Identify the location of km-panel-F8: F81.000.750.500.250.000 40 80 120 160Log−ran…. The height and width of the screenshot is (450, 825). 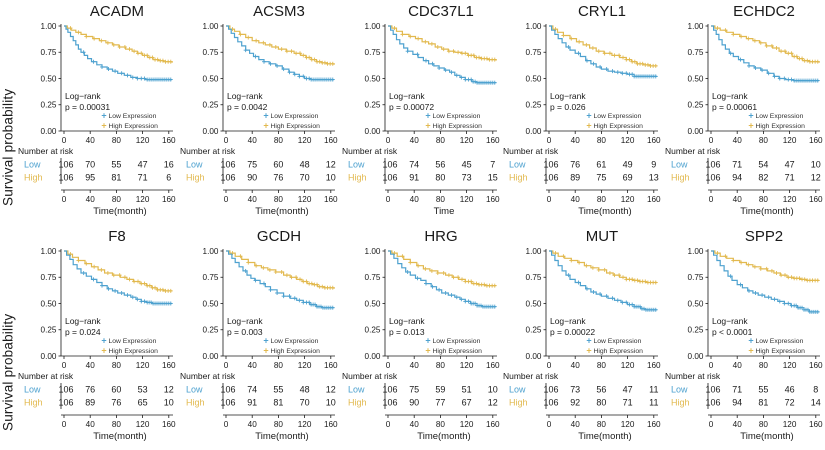
(97, 335).